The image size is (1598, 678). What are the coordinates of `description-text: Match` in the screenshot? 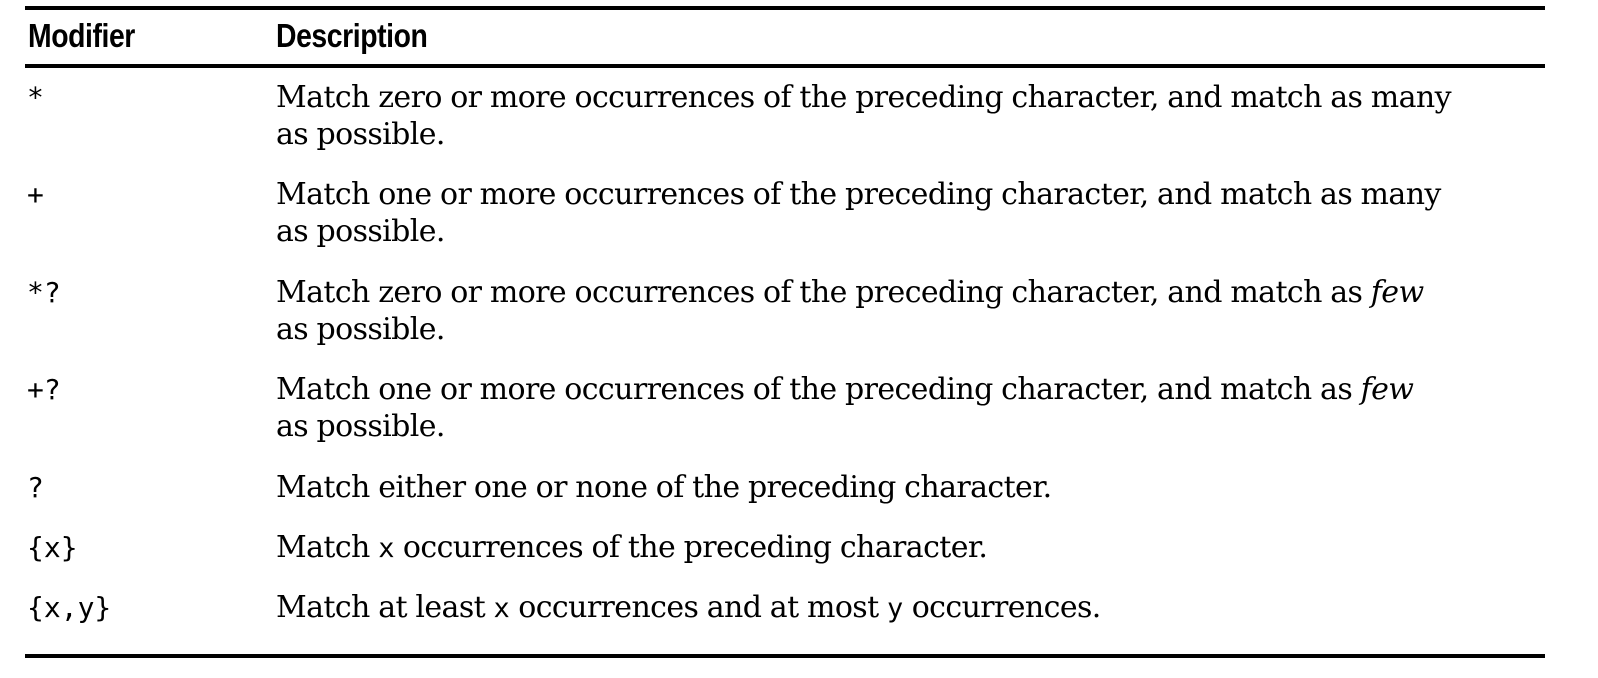 It's located at (327, 547).